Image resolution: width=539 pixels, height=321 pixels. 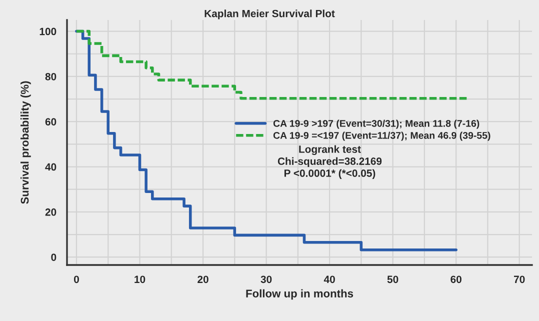 I want to click on legend-label: CA 19-9 >197 (Event=30/31); Mean 11.8 (7-16), so click(x=376, y=124).